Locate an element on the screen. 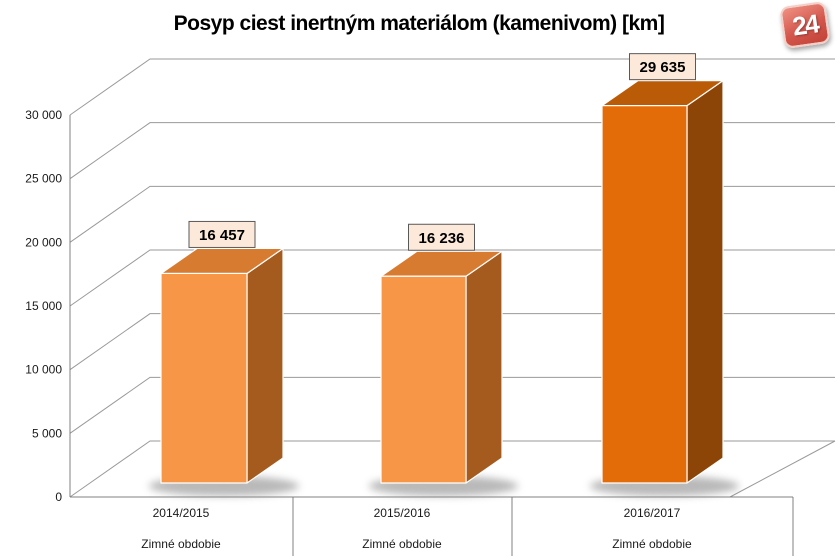  category-label: 2016/2017 is located at coordinates (652, 513).